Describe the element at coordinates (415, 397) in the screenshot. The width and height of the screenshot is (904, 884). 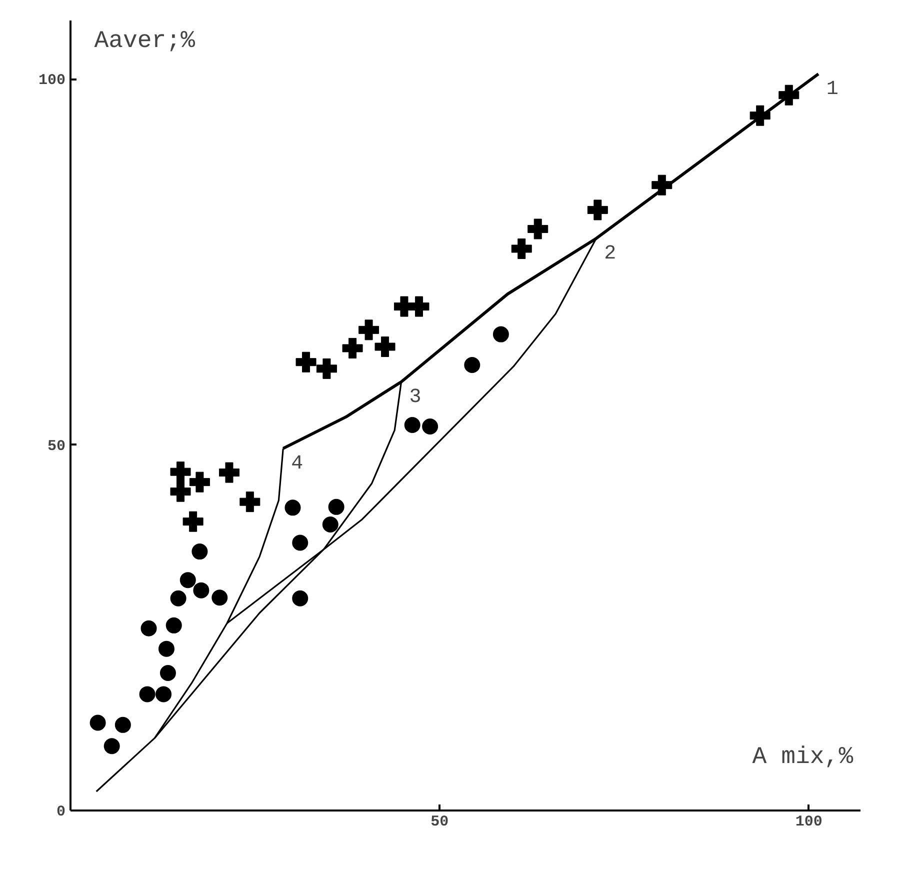
I see `annotation: 3` at that location.